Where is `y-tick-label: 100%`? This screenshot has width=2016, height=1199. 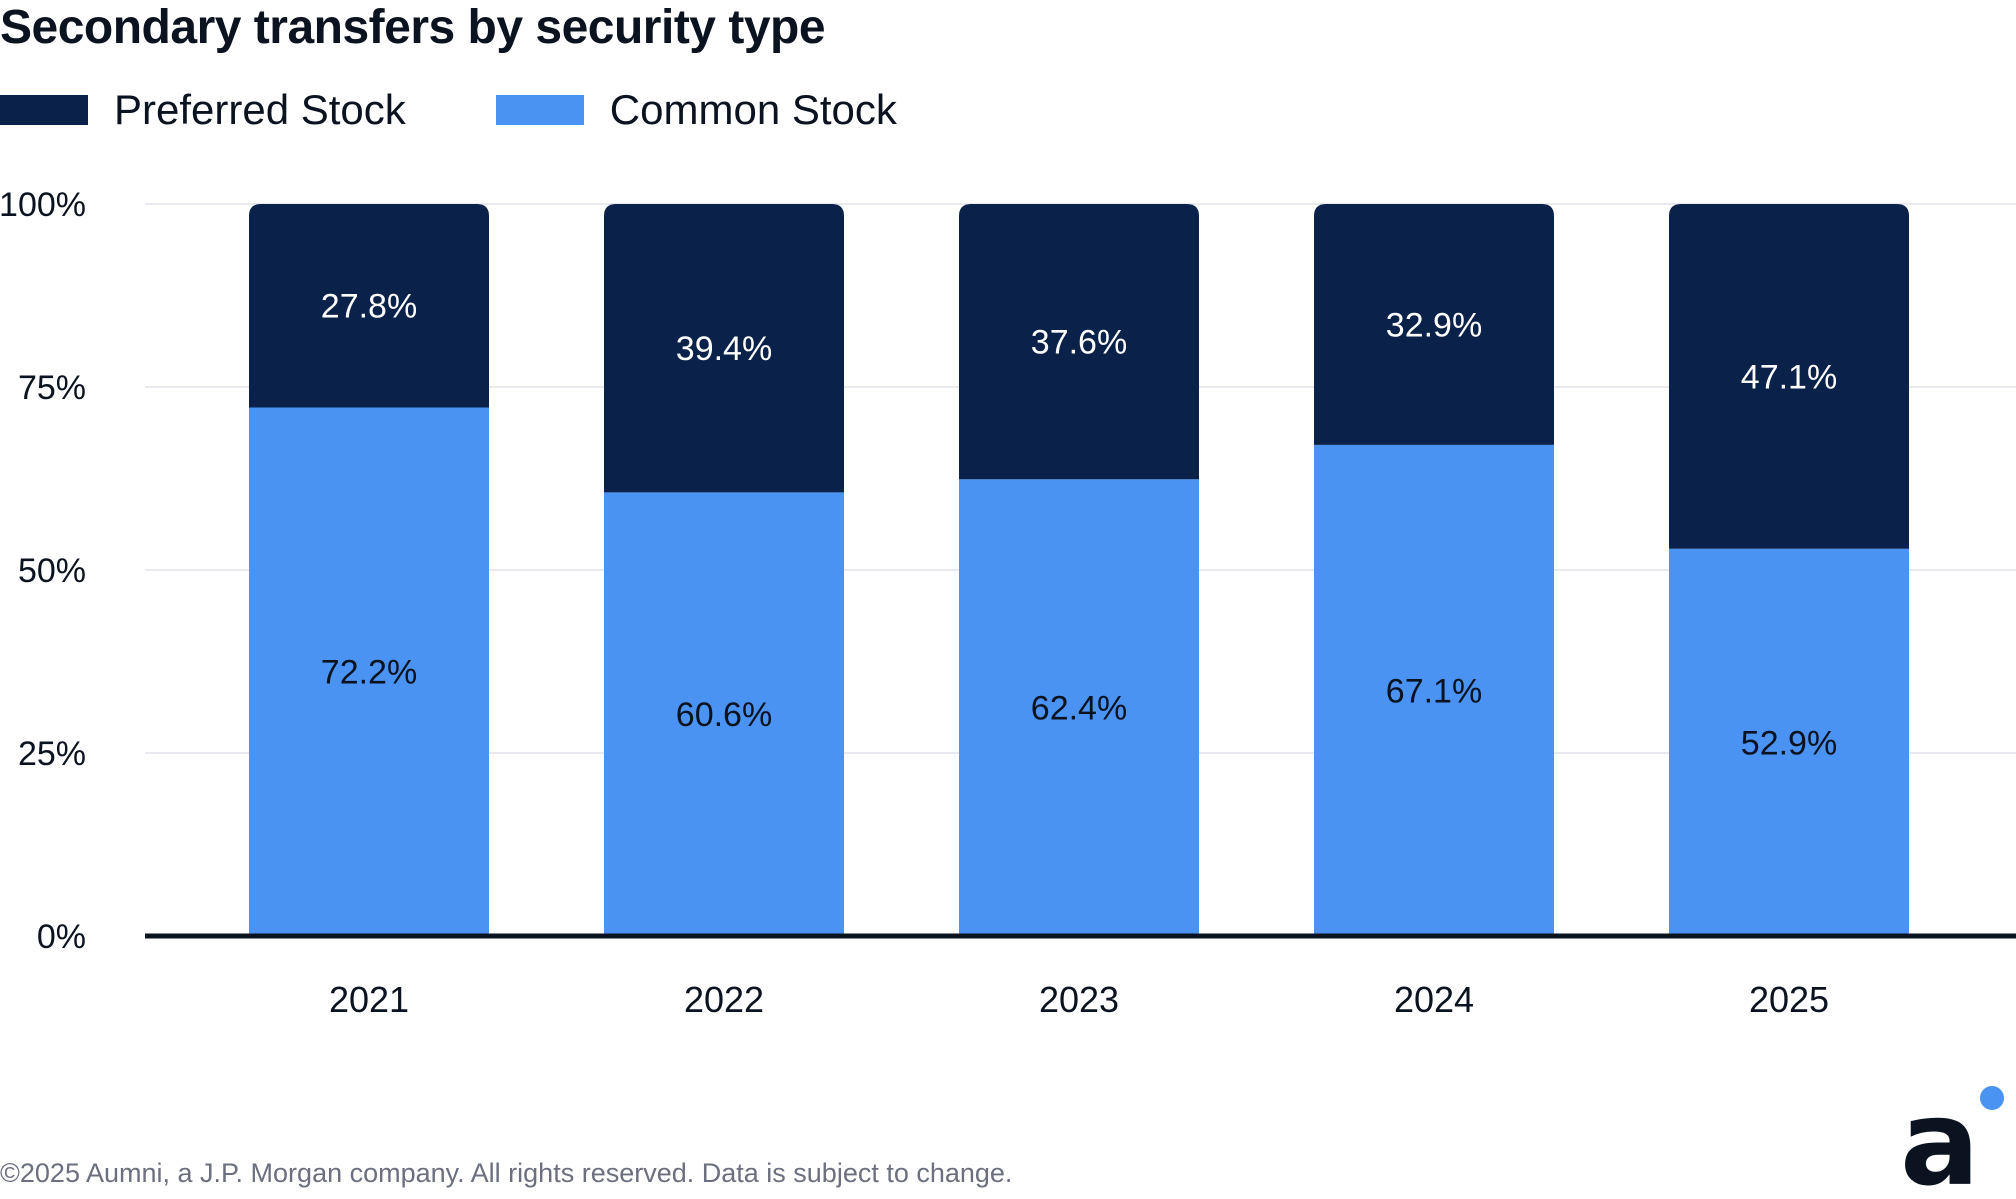
y-tick-label: 100% is located at coordinates (43, 205).